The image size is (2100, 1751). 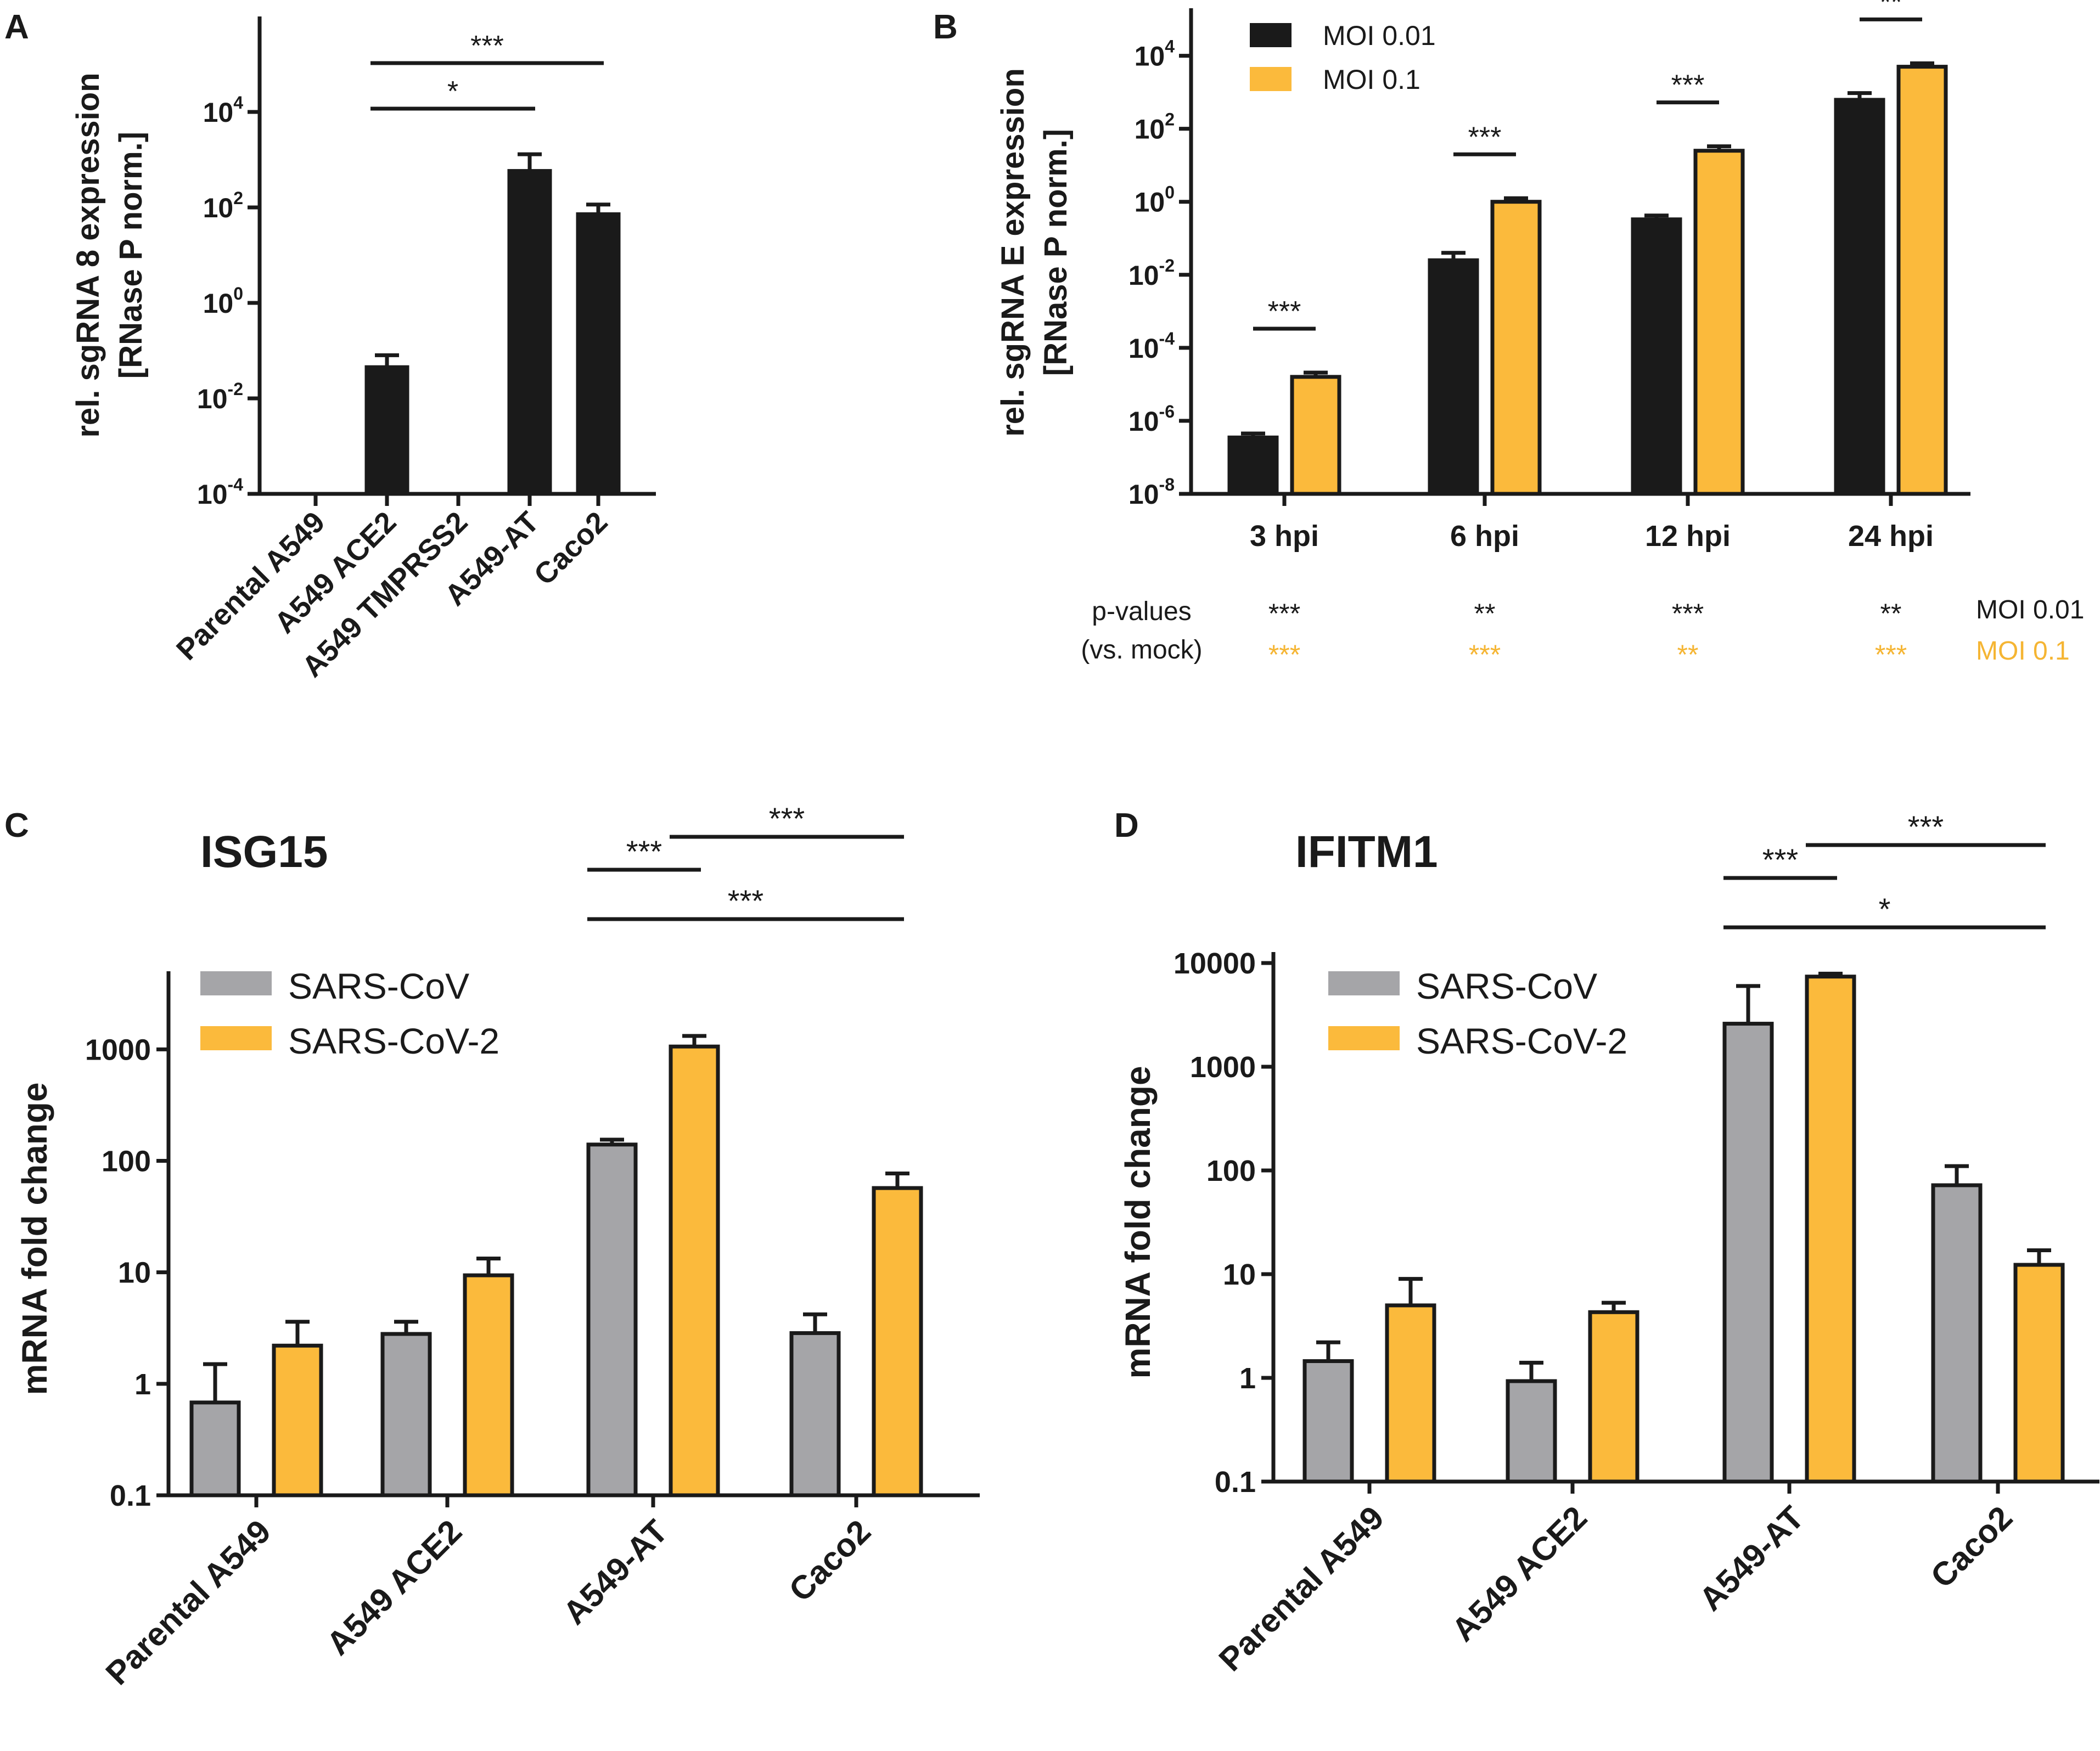 I want to click on panel-d-ytick-label-0: 0.1, so click(x=1235, y=1482).